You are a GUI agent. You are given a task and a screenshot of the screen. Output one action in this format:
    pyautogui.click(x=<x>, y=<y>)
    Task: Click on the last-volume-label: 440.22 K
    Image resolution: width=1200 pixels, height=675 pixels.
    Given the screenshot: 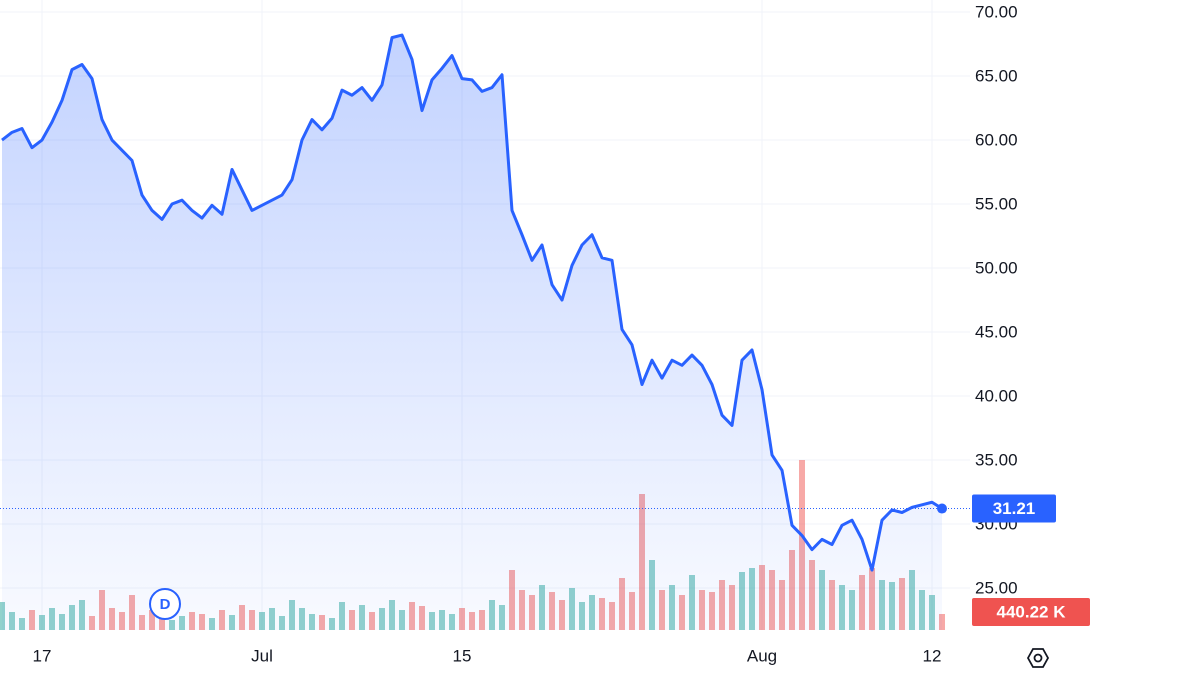 What is the action you would take?
    pyautogui.click(x=1032, y=611)
    